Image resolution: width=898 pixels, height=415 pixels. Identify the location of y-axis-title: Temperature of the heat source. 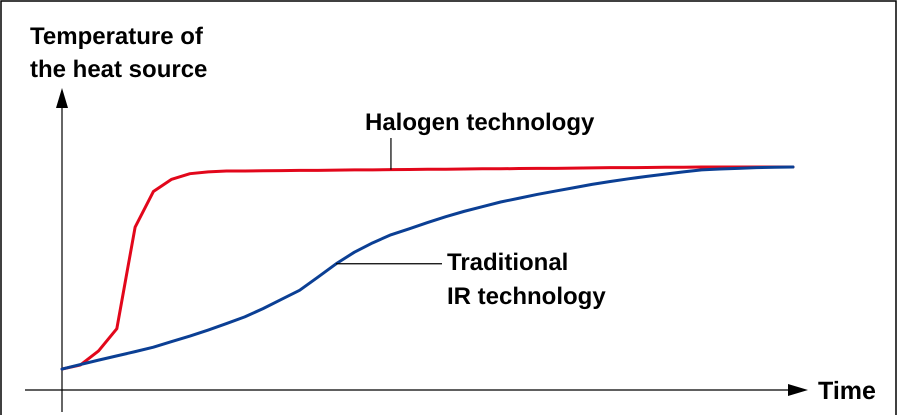
(119, 53).